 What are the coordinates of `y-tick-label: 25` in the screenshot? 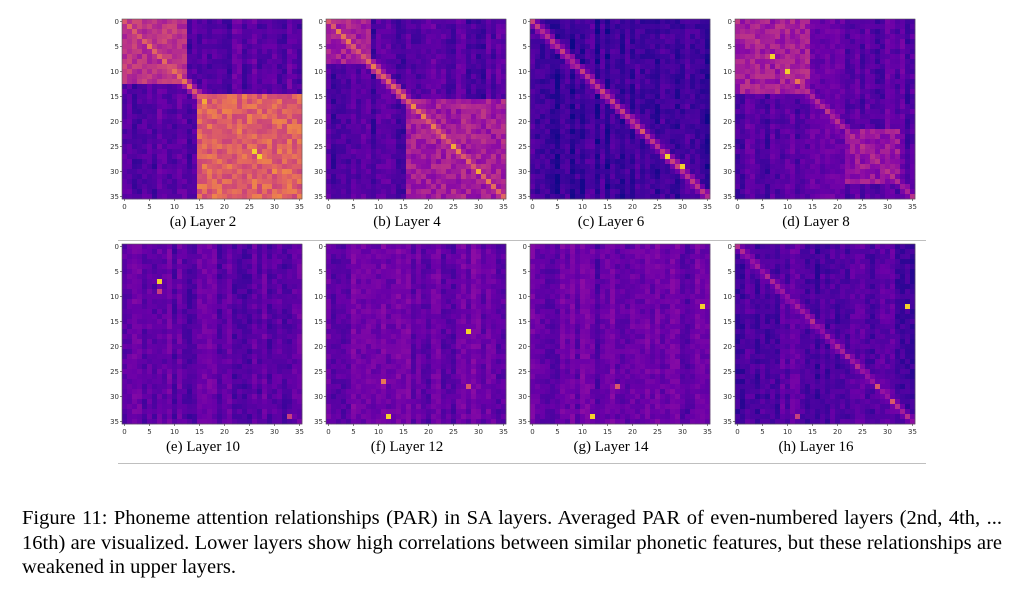 It's located at (522, 147).